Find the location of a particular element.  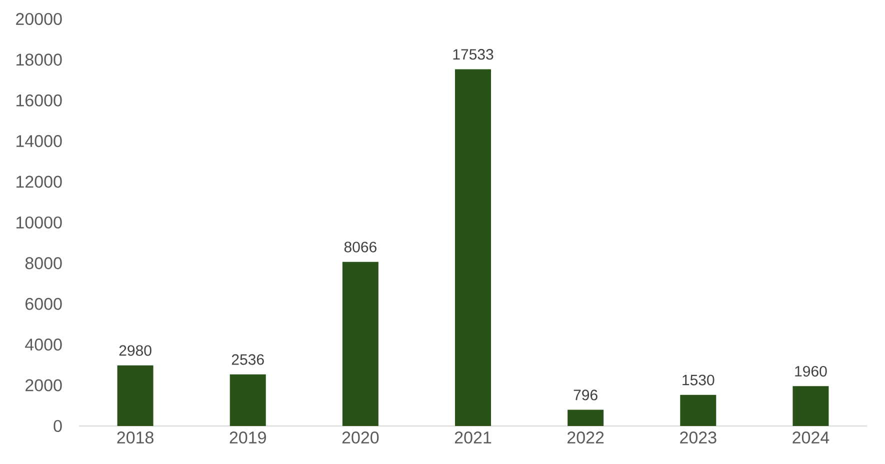

y-tick-label: 18000 is located at coordinates (39, 60).